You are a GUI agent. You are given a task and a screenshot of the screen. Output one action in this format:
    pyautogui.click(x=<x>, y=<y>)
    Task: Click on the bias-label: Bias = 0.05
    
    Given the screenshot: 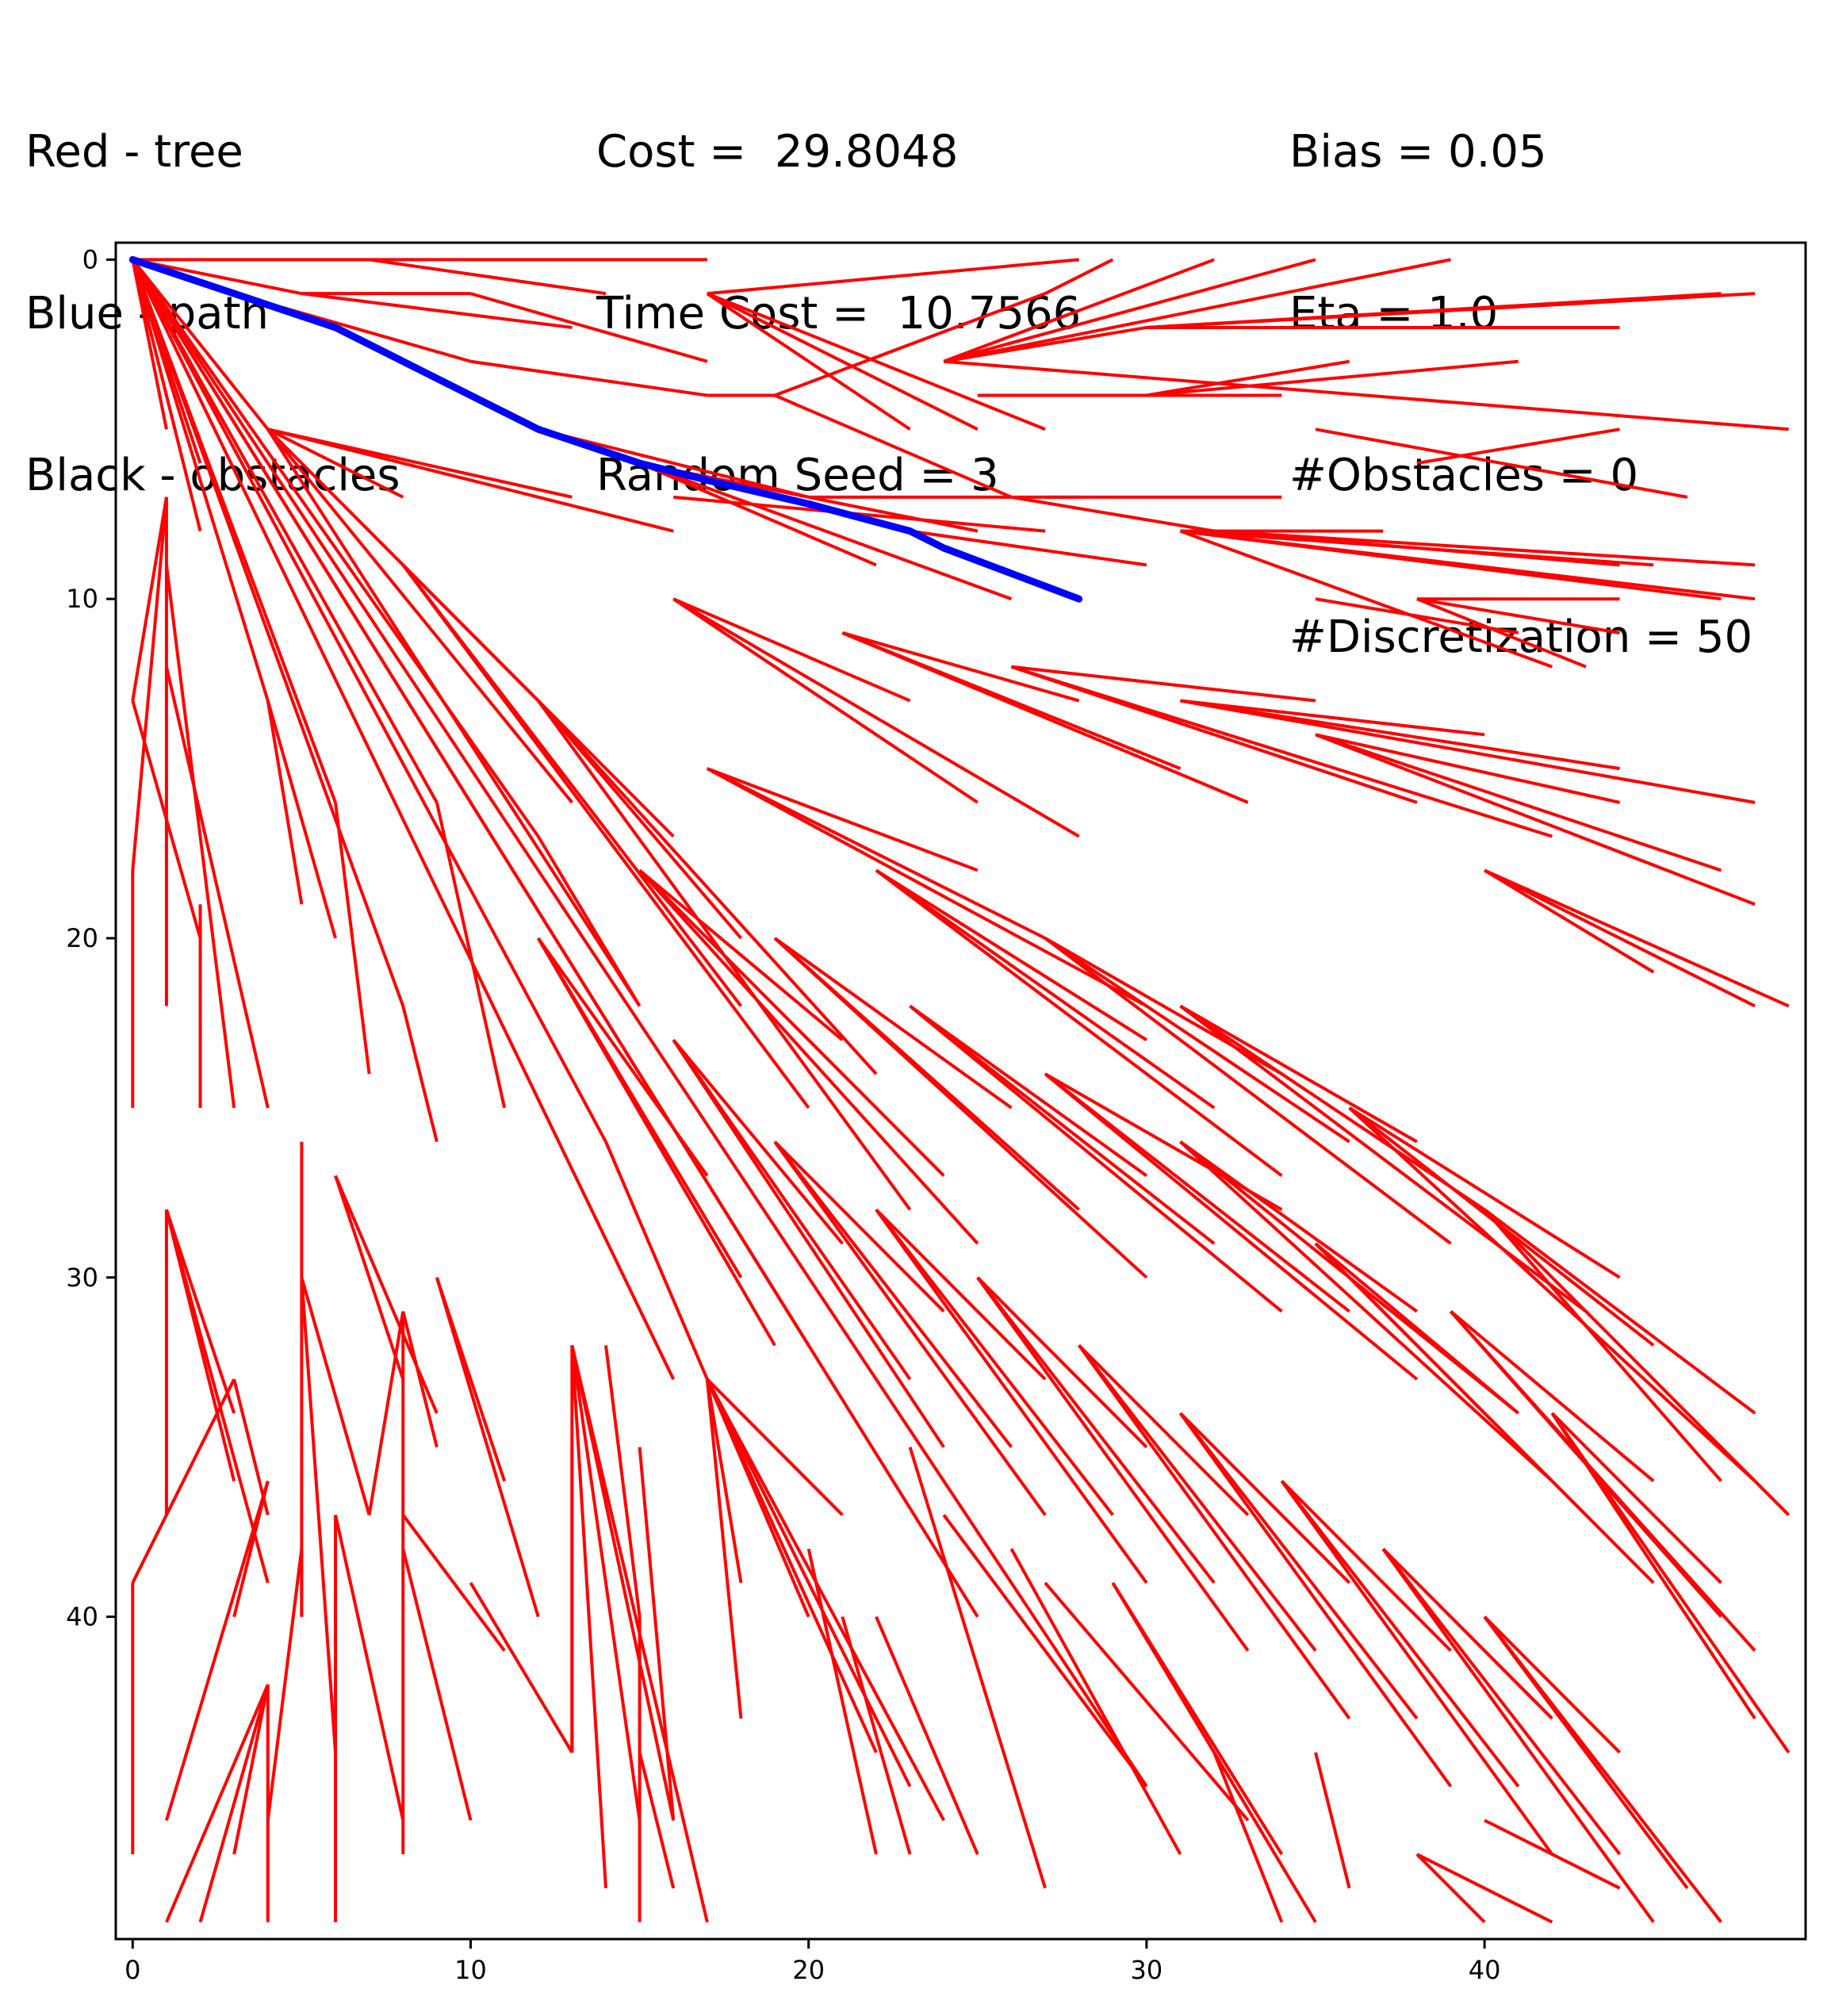 What is the action you would take?
    pyautogui.click(x=1418, y=152)
    